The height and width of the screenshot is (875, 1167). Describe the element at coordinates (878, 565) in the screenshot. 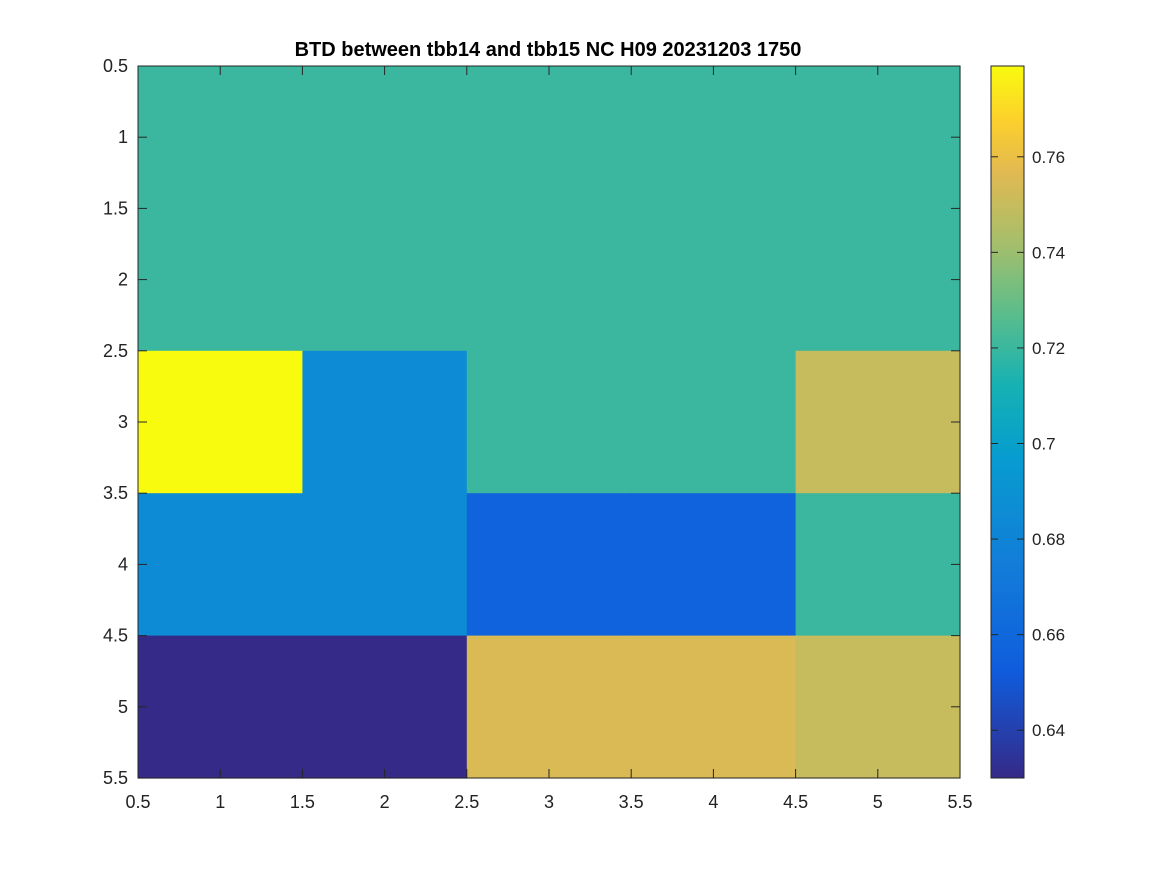

I see `heatmap-cell-r4-c5` at that location.